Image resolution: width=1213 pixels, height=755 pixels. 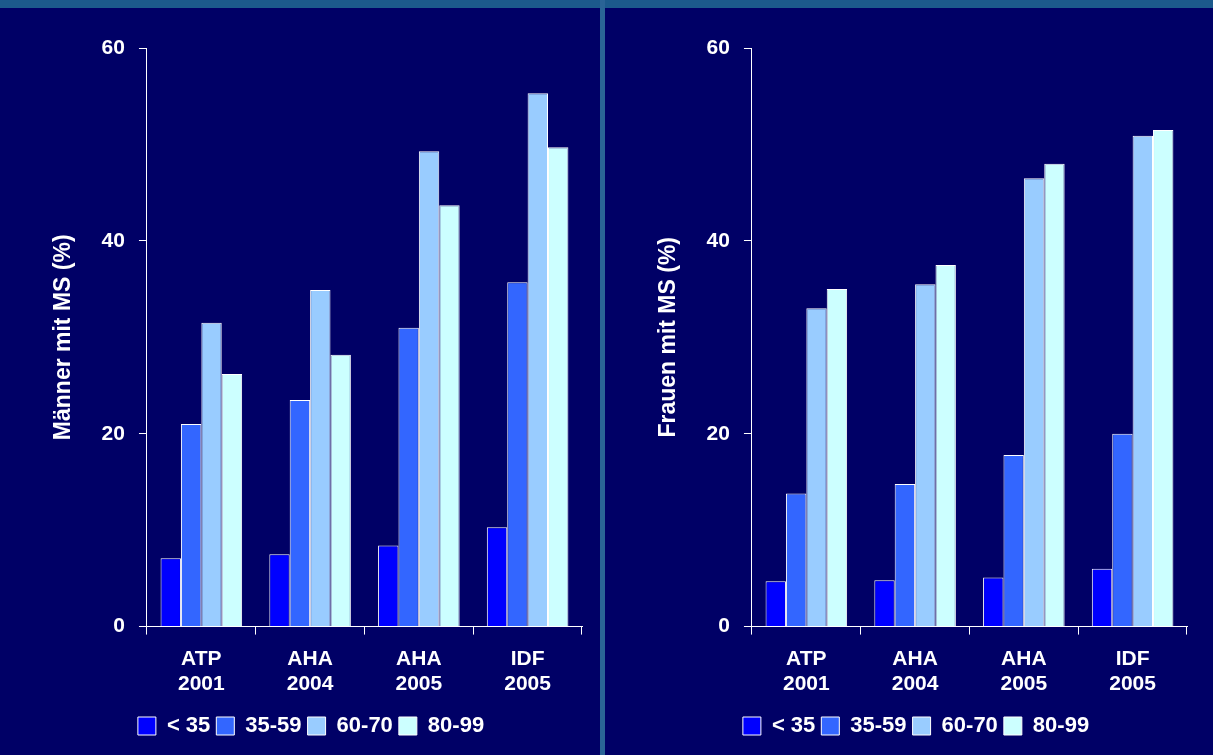 What do you see at coordinates (62, 337) in the screenshot?
I see `y-axis-title: Männer mit MS (%)` at bounding box center [62, 337].